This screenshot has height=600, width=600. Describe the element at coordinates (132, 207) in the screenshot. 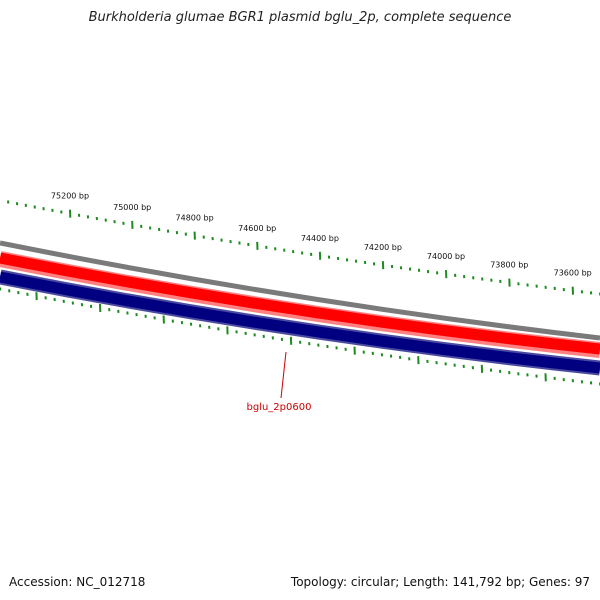

I see `scale-label: 75000 bp` at that location.